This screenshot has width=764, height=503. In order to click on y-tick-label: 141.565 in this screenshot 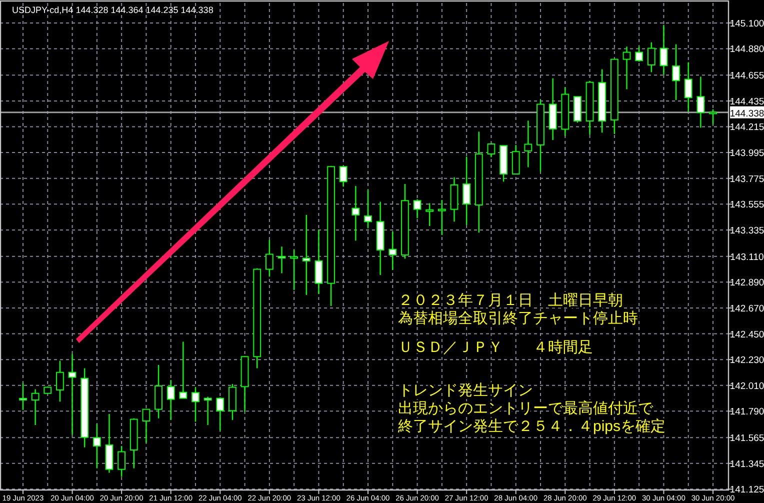, I will do `click(747, 438)`.